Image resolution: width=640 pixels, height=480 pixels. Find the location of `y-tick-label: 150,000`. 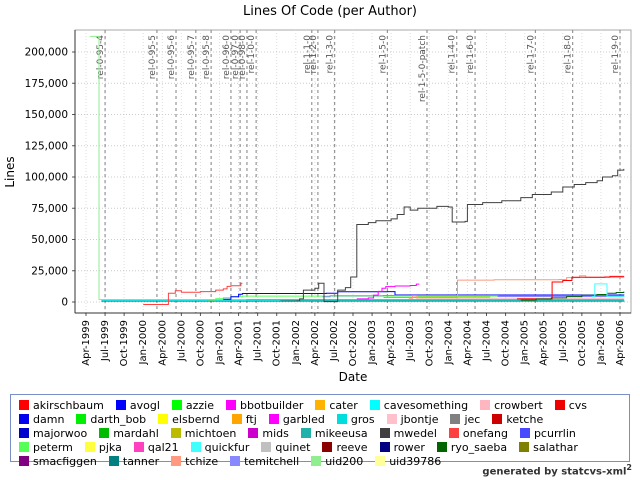

y-tick-label: 150,000 is located at coordinates (46, 115).